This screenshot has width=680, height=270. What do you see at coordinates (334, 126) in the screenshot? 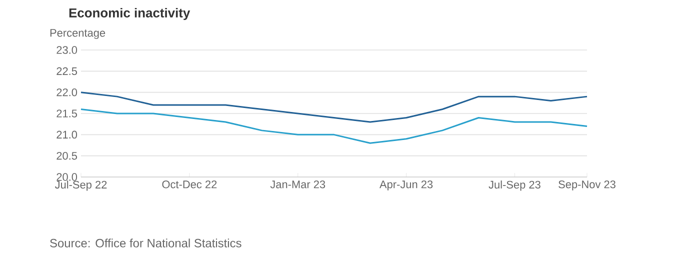
I see `line-series` at bounding box center [334, 126].